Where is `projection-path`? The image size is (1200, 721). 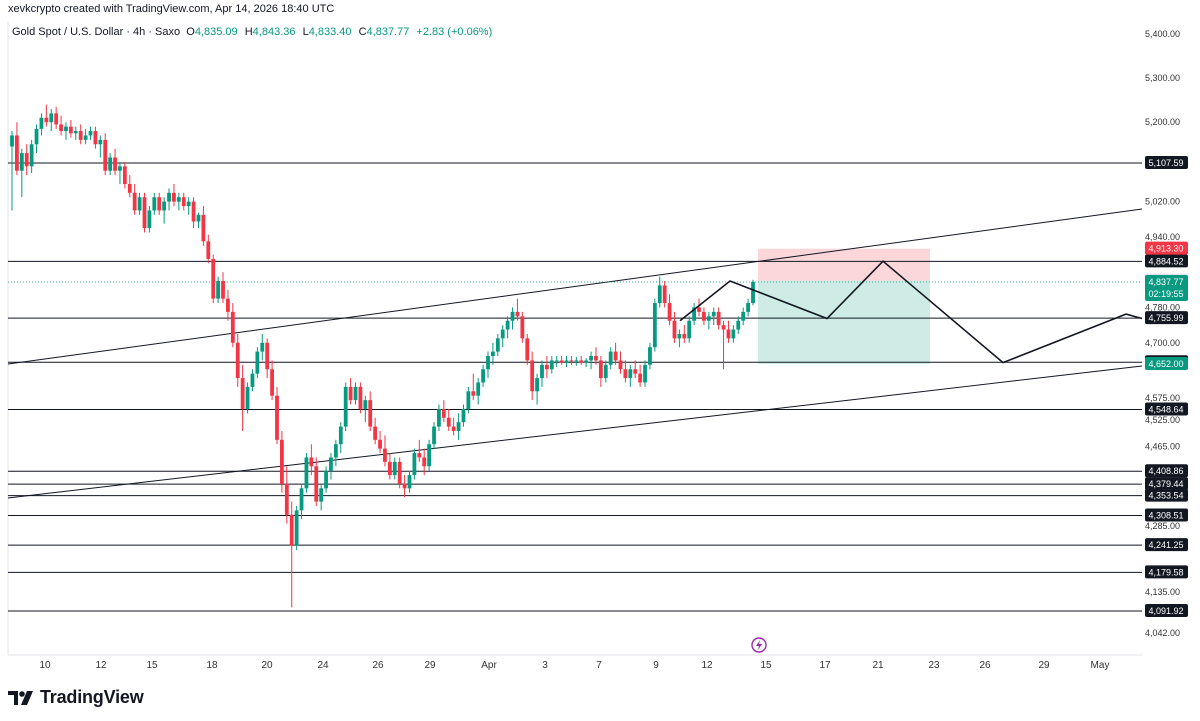 projection-path is located at coordinates (911, 312).